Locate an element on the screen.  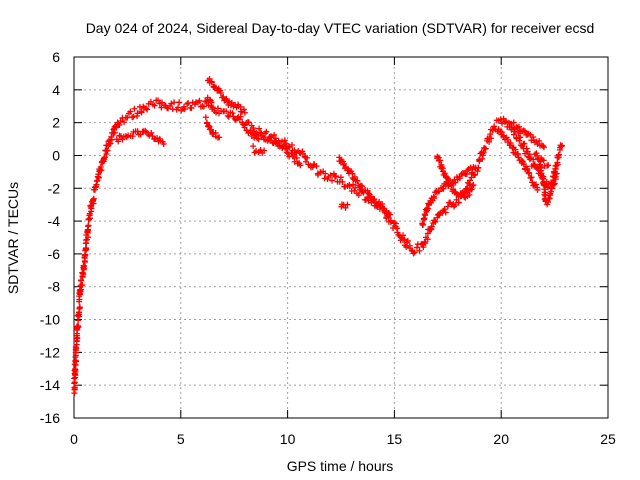
y-tick-label: -10 is located at coordinates (50, 320).